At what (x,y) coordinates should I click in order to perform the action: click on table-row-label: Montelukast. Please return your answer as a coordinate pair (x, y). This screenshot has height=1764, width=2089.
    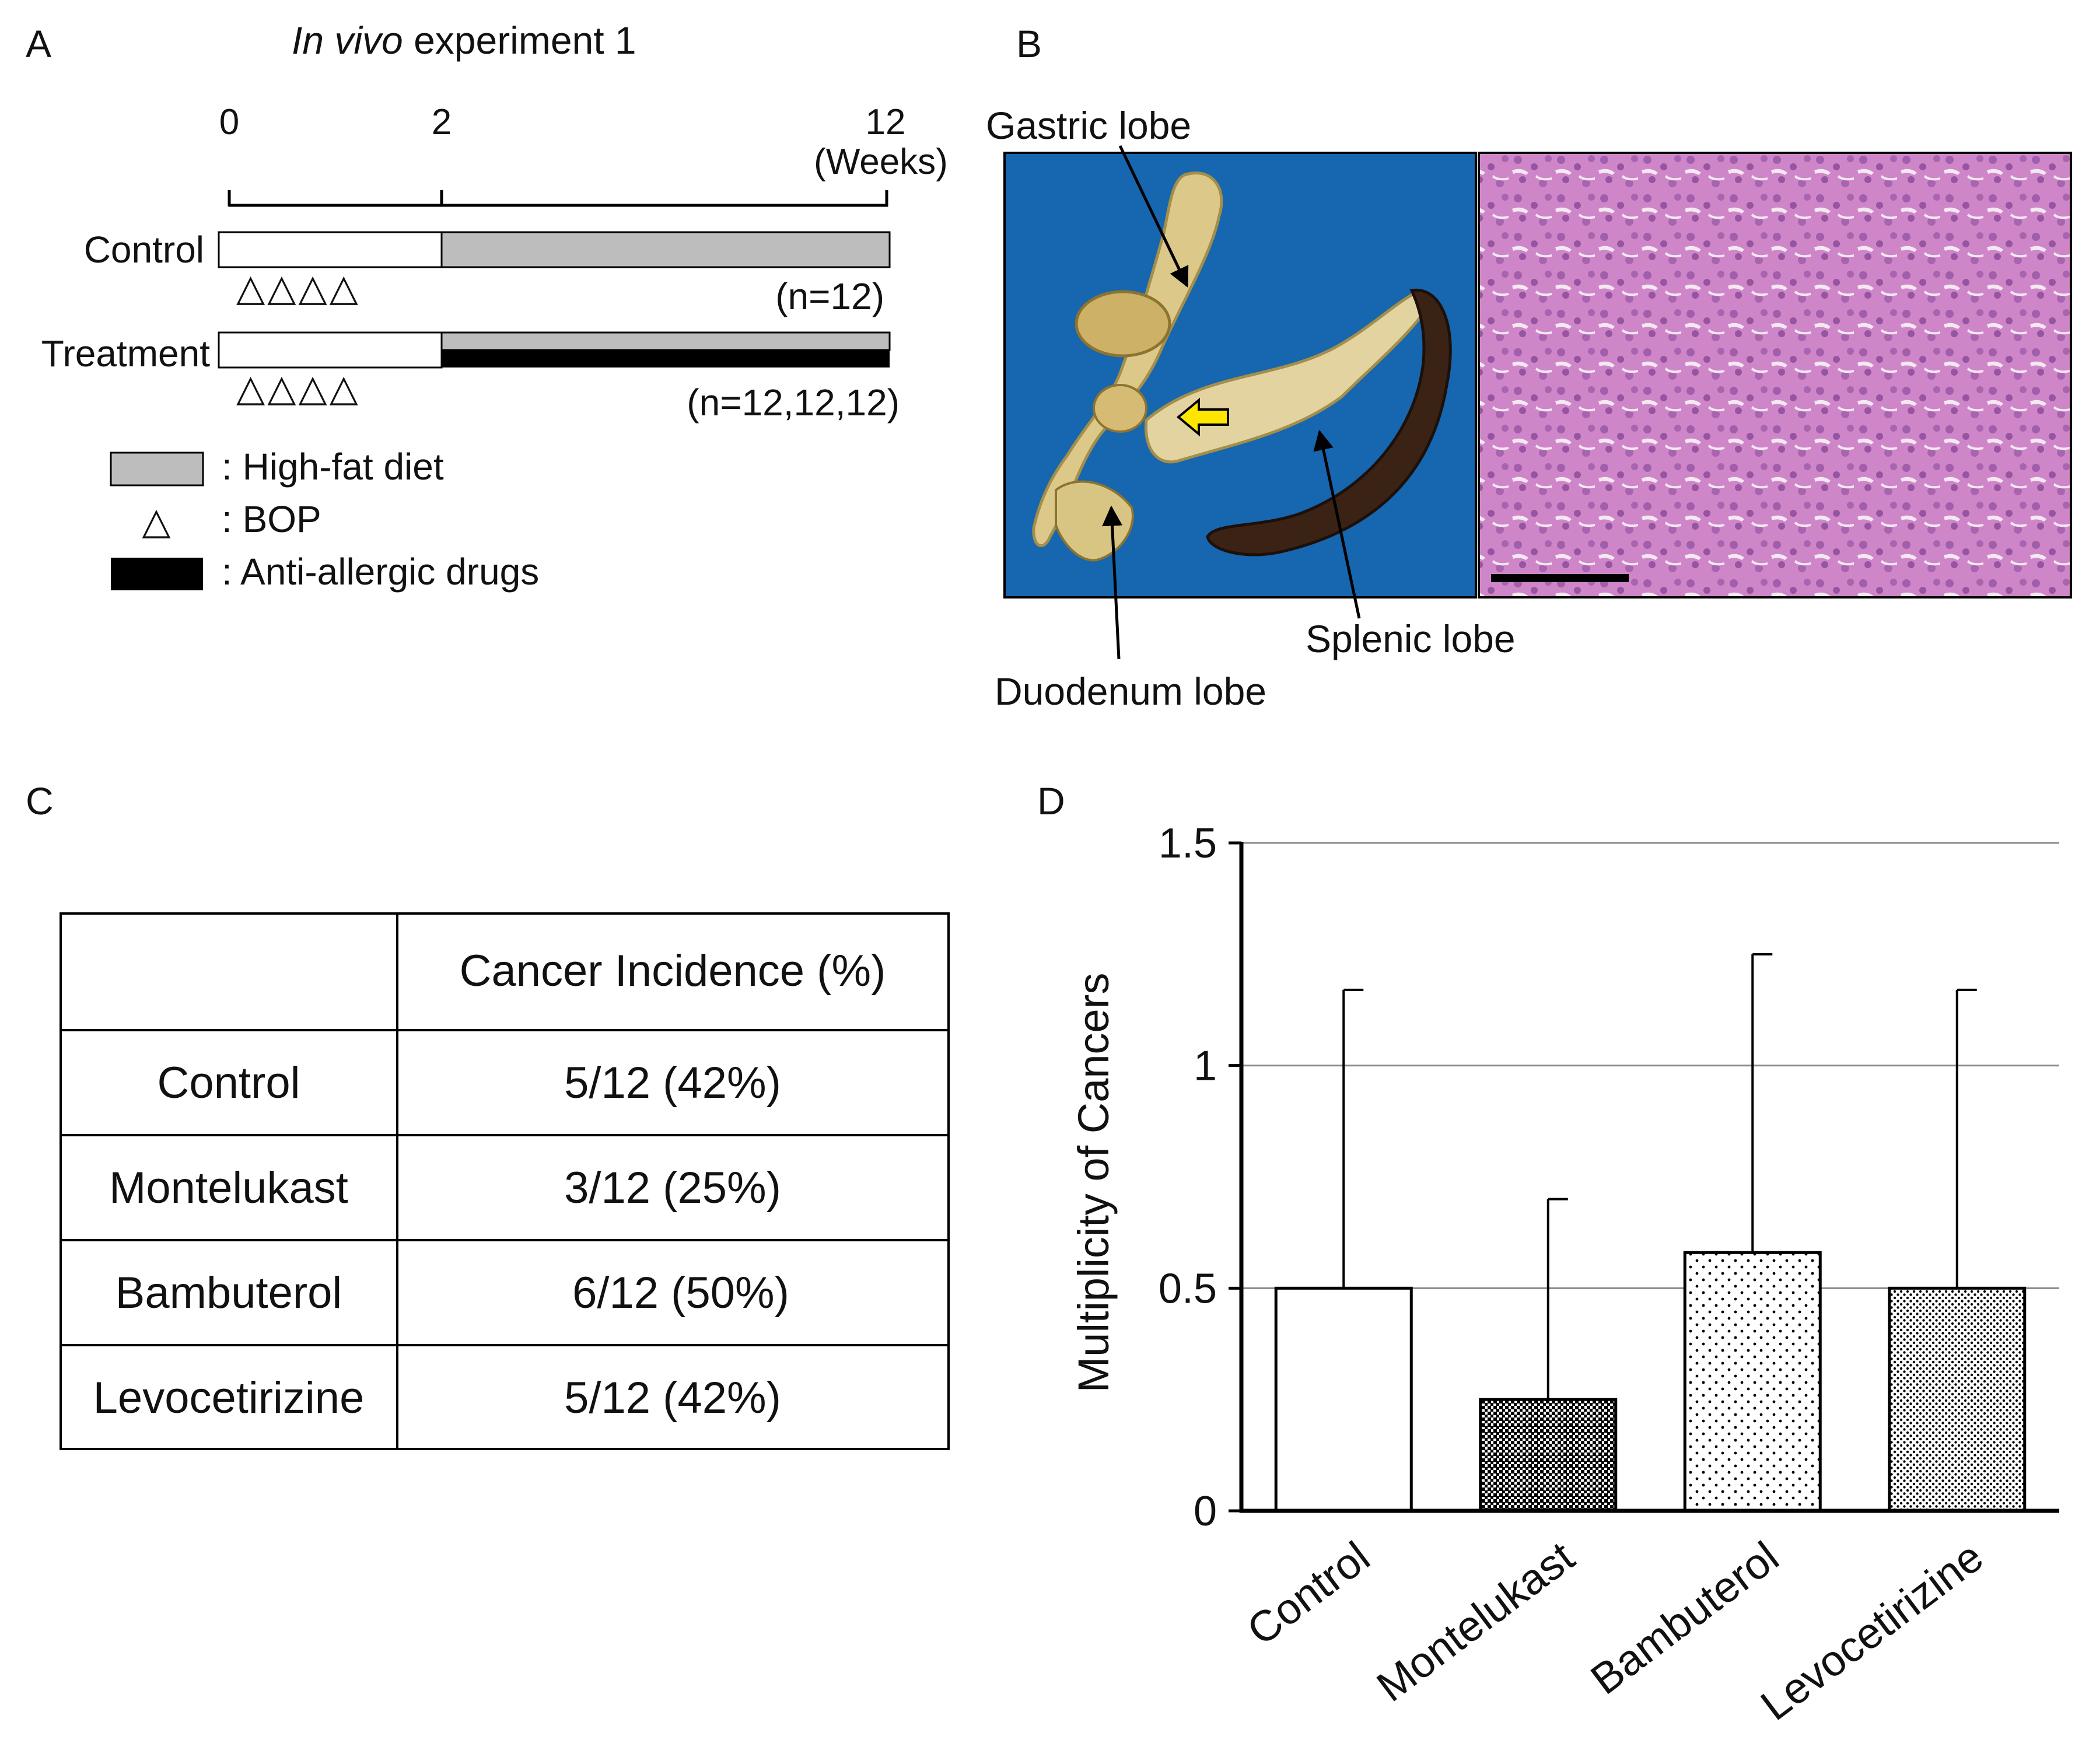
    Looking at the image, I should click on (229, 1188).